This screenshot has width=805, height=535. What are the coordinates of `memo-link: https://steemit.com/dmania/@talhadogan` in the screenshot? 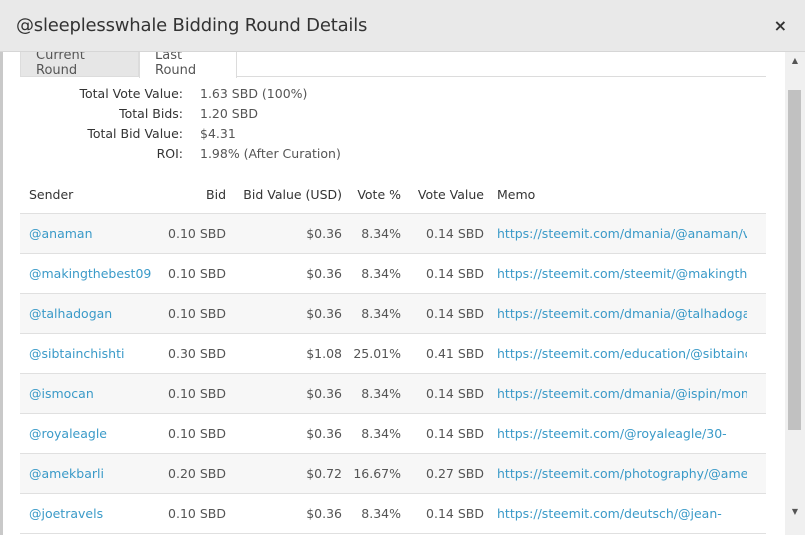 It's located at (622, 313).